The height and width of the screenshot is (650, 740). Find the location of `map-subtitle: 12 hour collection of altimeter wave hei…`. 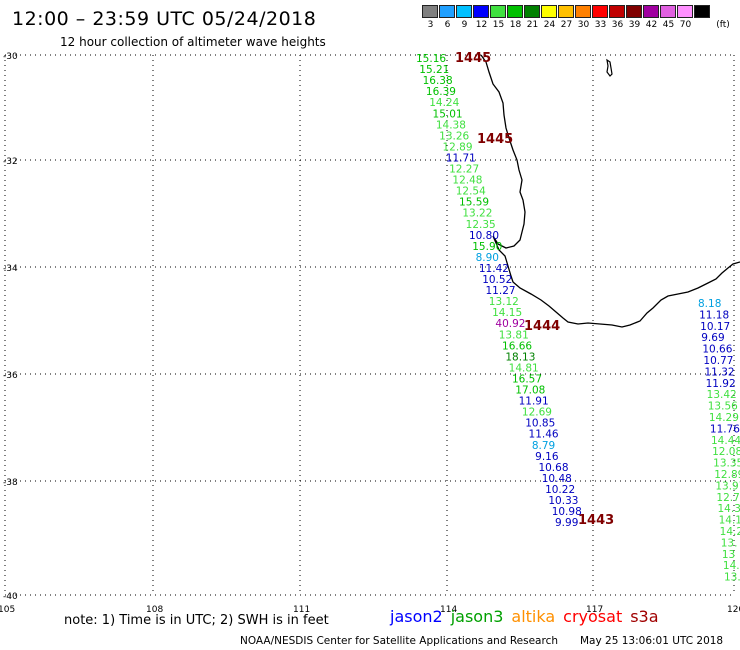

map-subtitle: 12 hour collection of altimeter wave hei… is located at coordinates (193, 42).